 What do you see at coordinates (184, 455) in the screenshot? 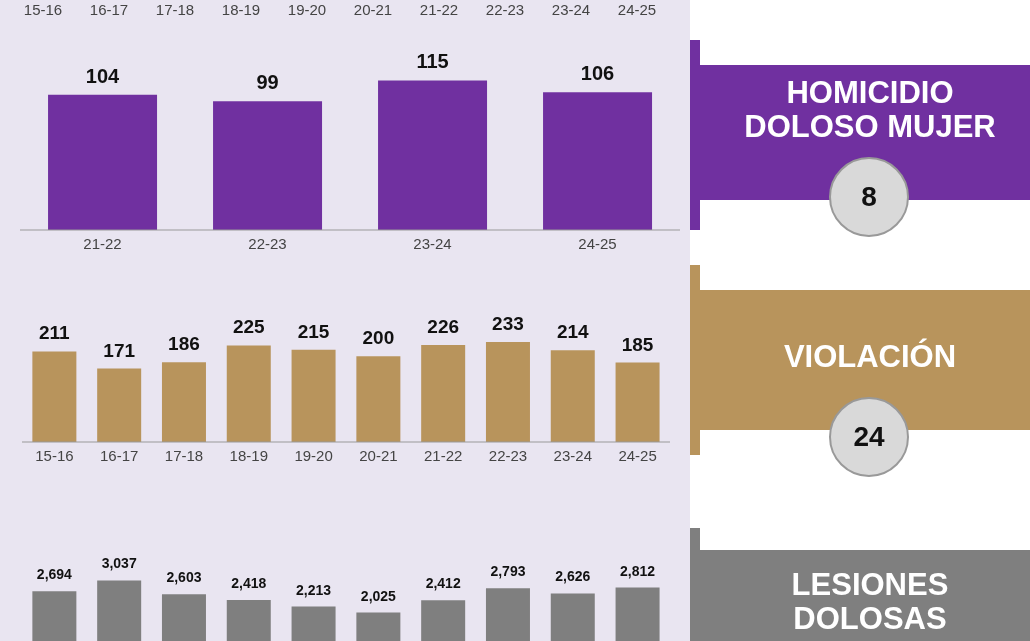
I see `x-tick-label: 17-18` at bounding box center [184, 455].